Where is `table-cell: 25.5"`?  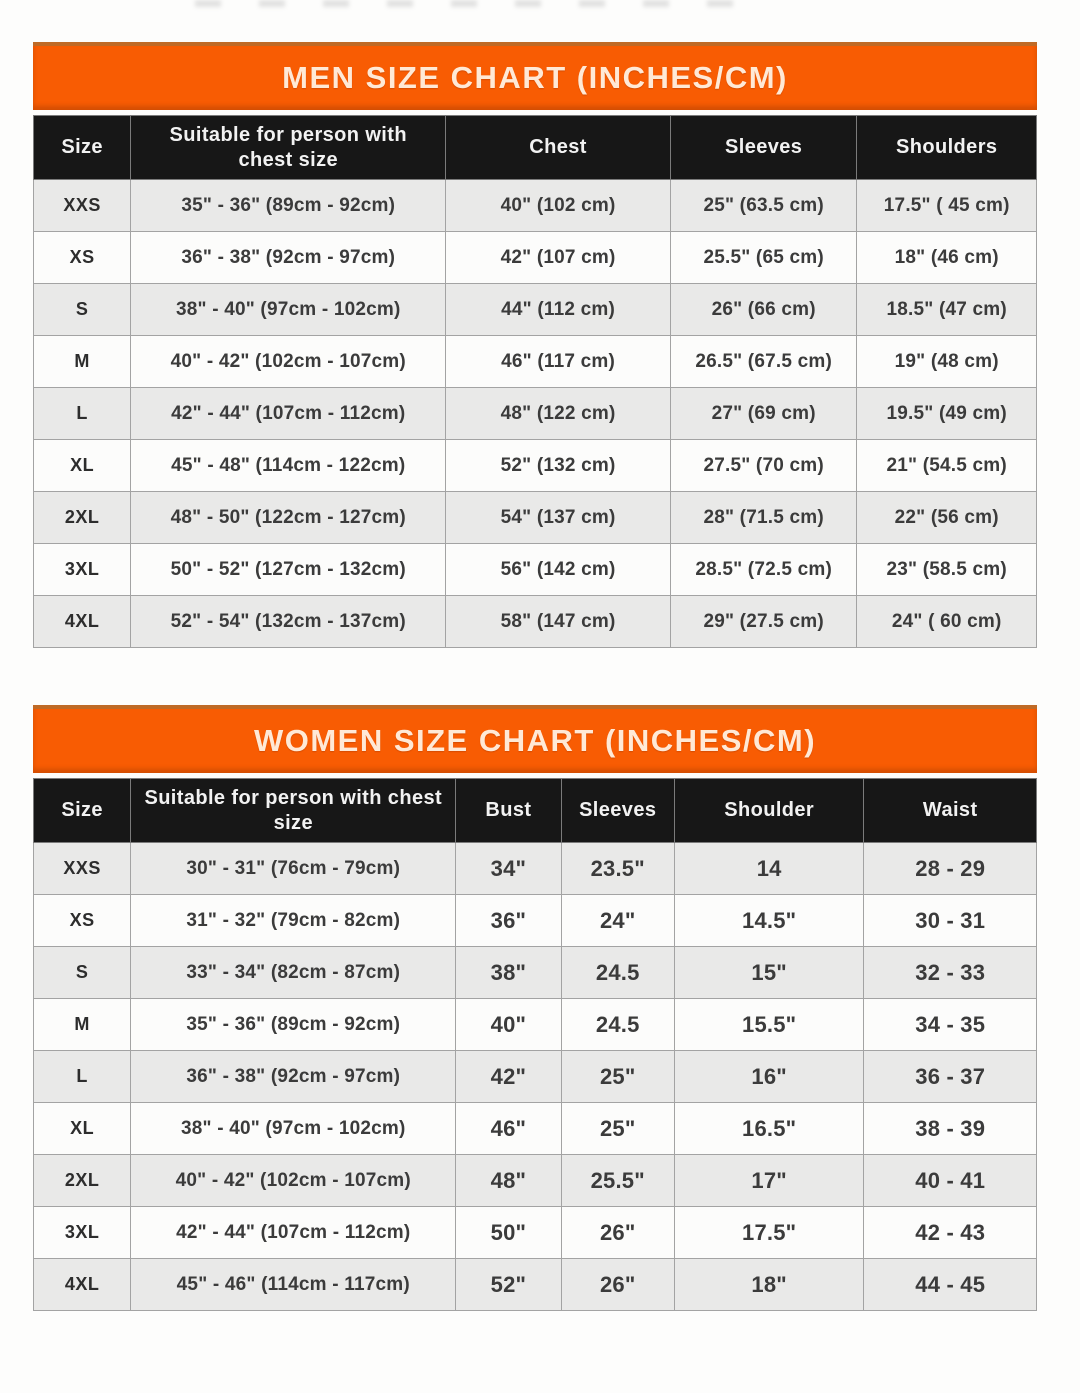
table-cell: 25.5" is located at coordinates (617, 1180).